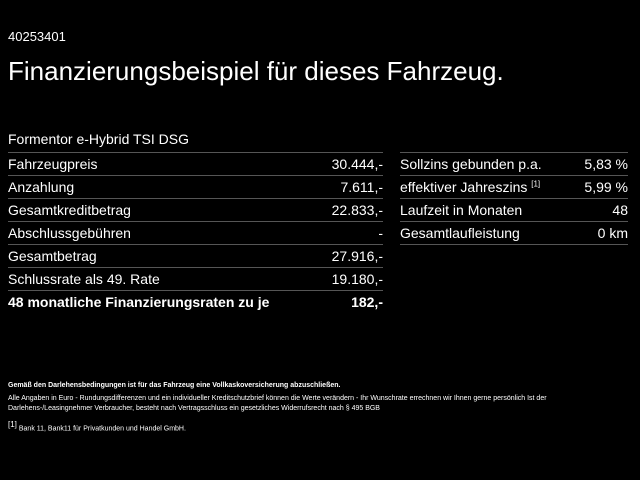  I want to click on table-row: Laufzeit in Monaten 48, so click(514, 210).